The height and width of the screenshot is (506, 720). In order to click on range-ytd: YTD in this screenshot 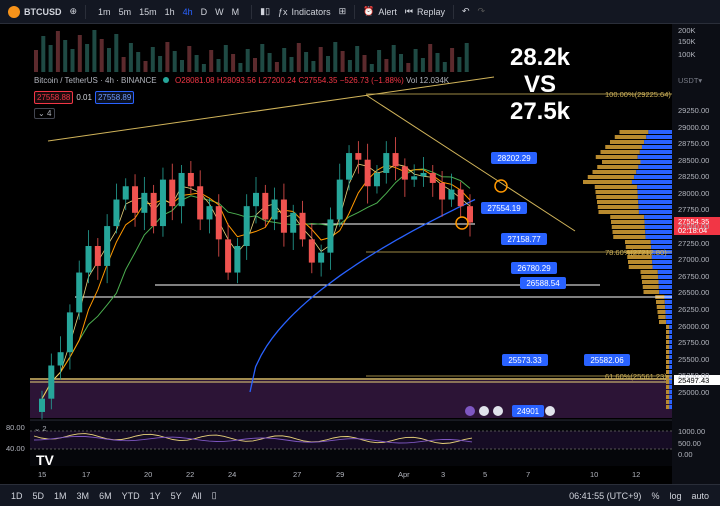, I will do `click(130, 495)`.